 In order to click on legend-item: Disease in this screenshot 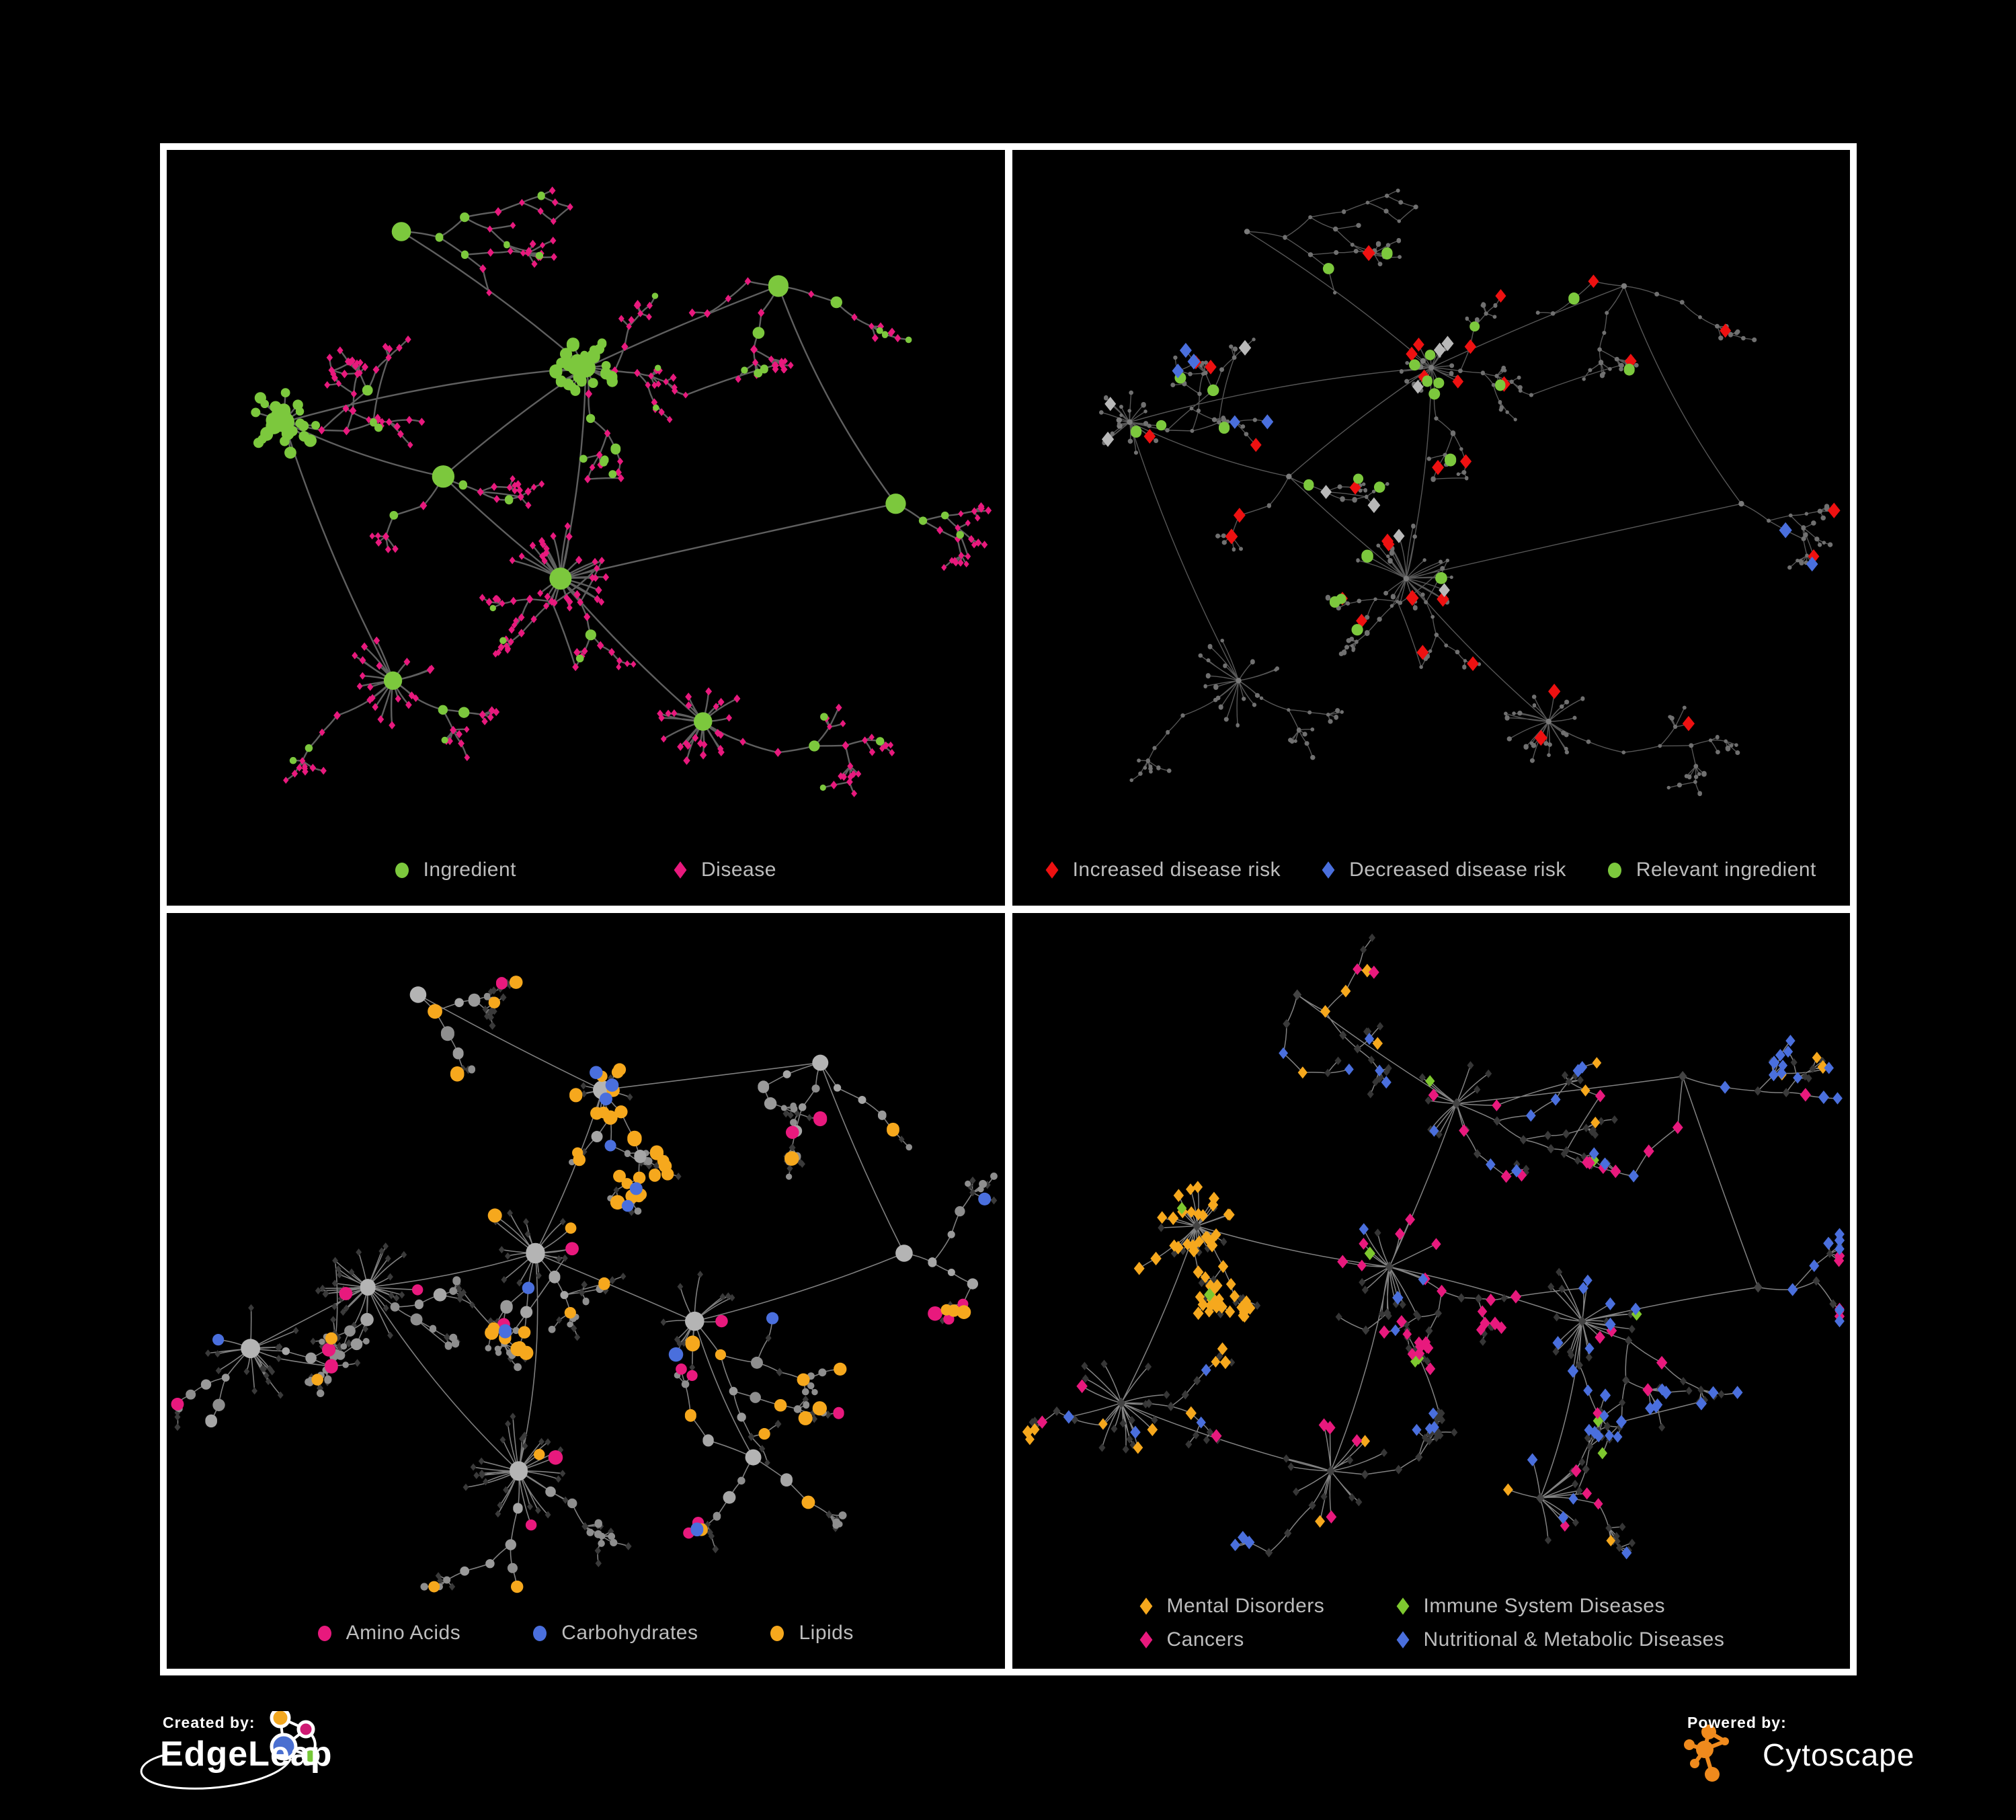, I will do `click(725, 870)`.